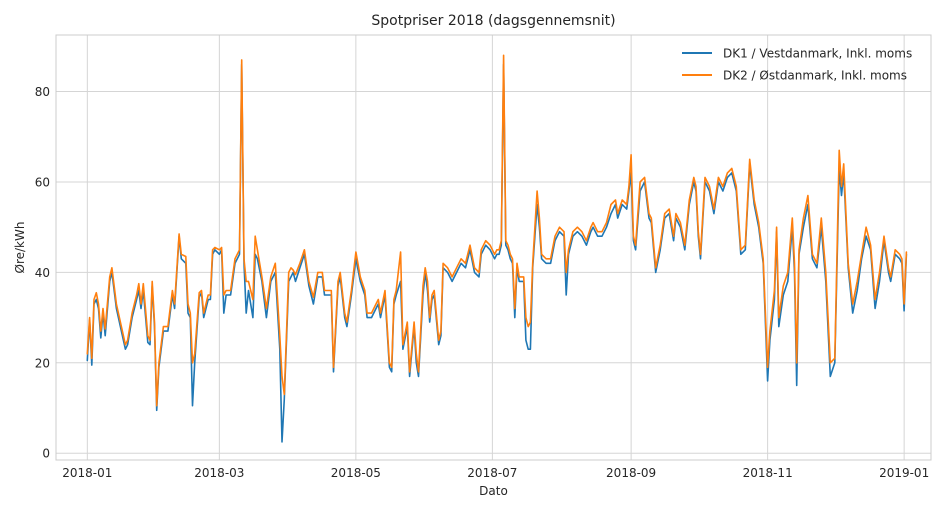  What do you see at coordinates (42, 92) in the screenshot?
I see `y-tick-label: 80` at bounding box center [42, 92].